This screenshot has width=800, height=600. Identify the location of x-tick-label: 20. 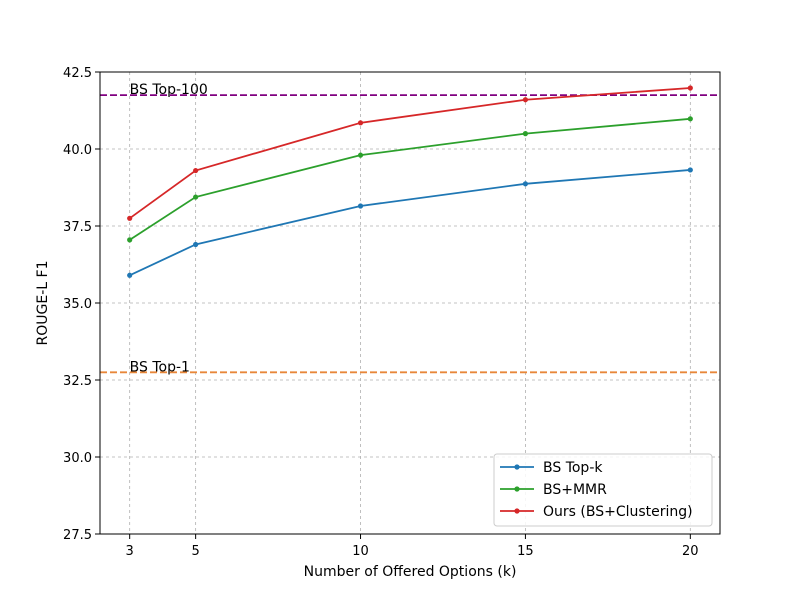
(690, 551).